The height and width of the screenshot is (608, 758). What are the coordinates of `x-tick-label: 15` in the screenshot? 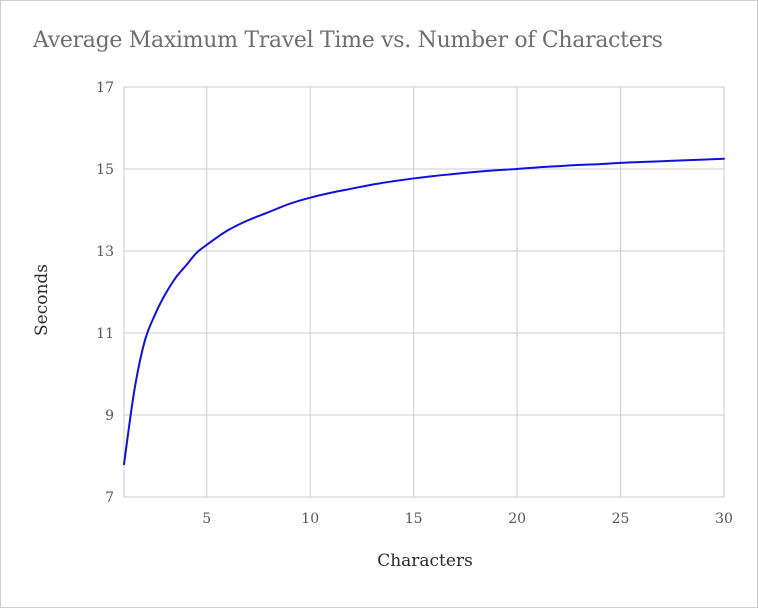 It's located at (414, 519).